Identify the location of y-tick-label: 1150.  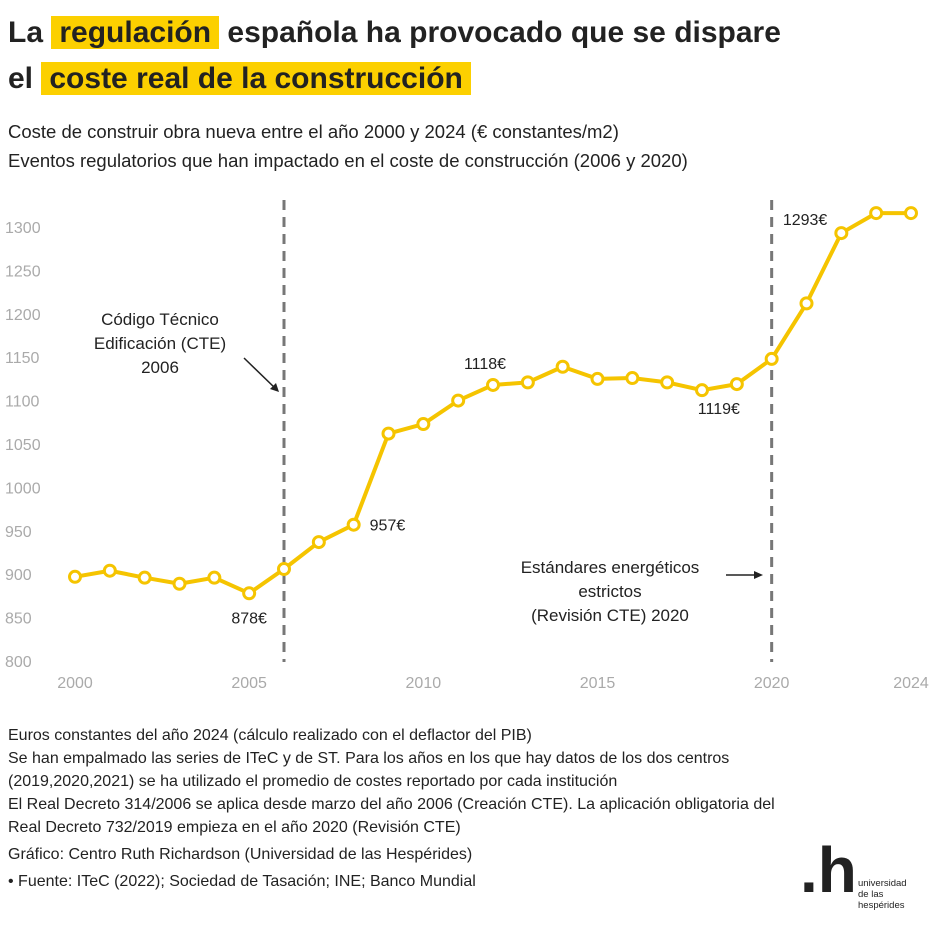
(22, 358).